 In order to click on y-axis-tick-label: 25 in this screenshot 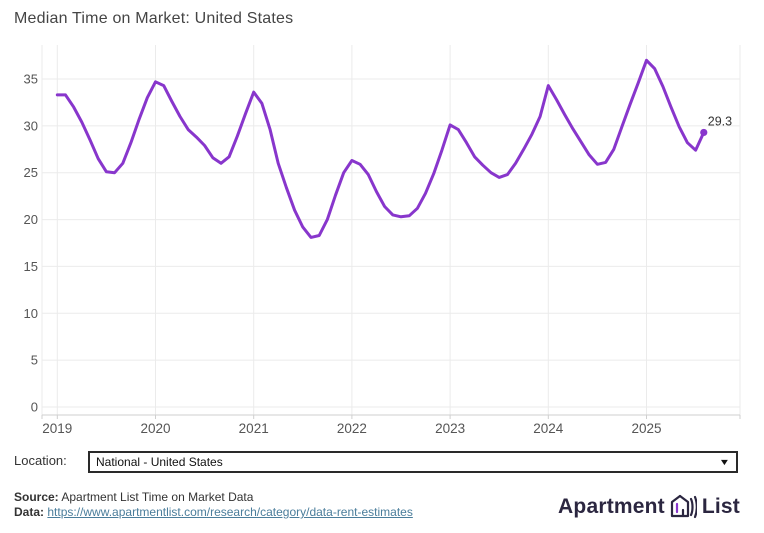, I will do `click(31, 172)`.